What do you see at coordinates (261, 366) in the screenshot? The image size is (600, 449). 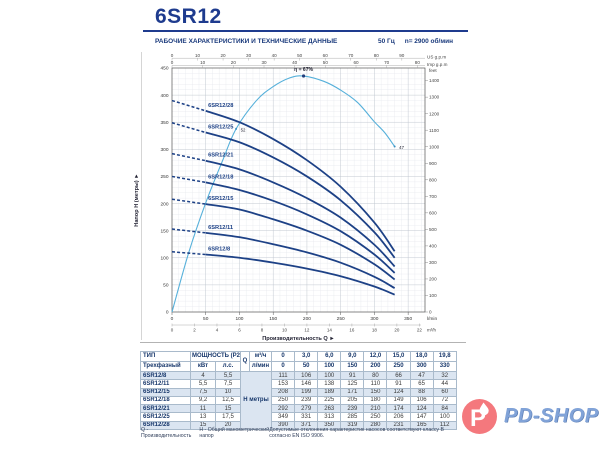 I see `table-cell: л/мин` at bounding box center [261, 366].